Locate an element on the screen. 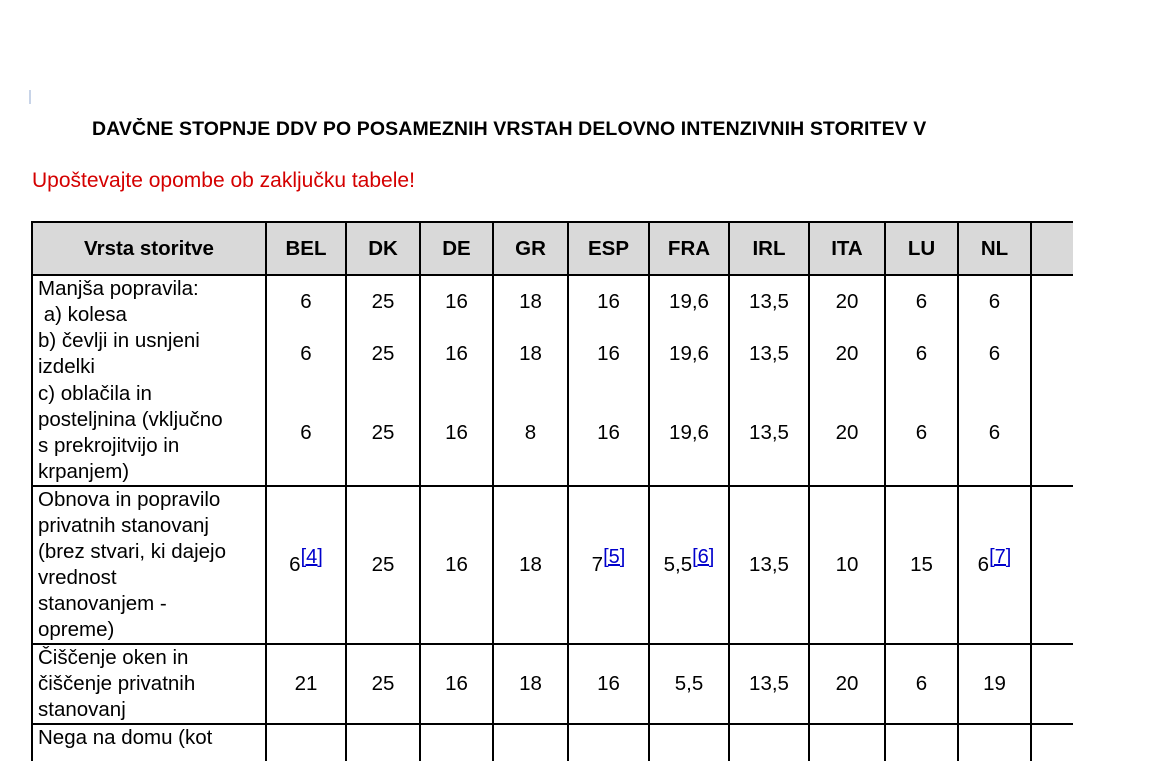  service-label-line: s prekrojitvijo in is located at coordinates (109, 445).